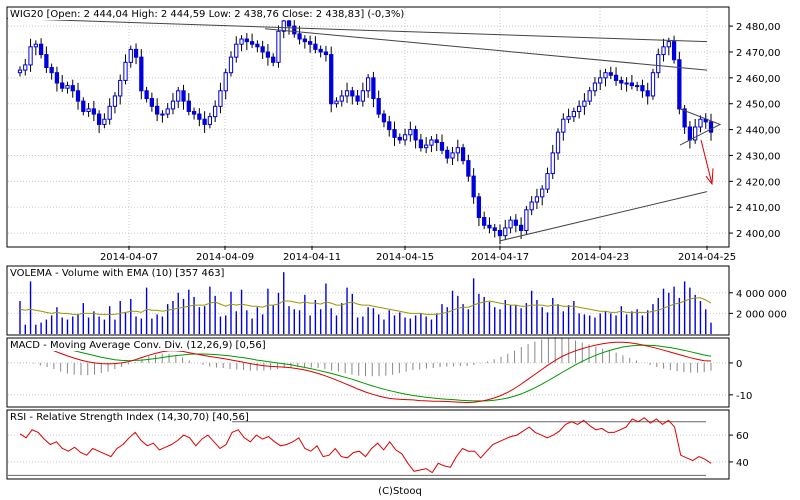  What do you see at coordinates (707, 257) in the screenshot?
I see `date-tick-label: 2014-04-25` at bounding box center [707, 257].